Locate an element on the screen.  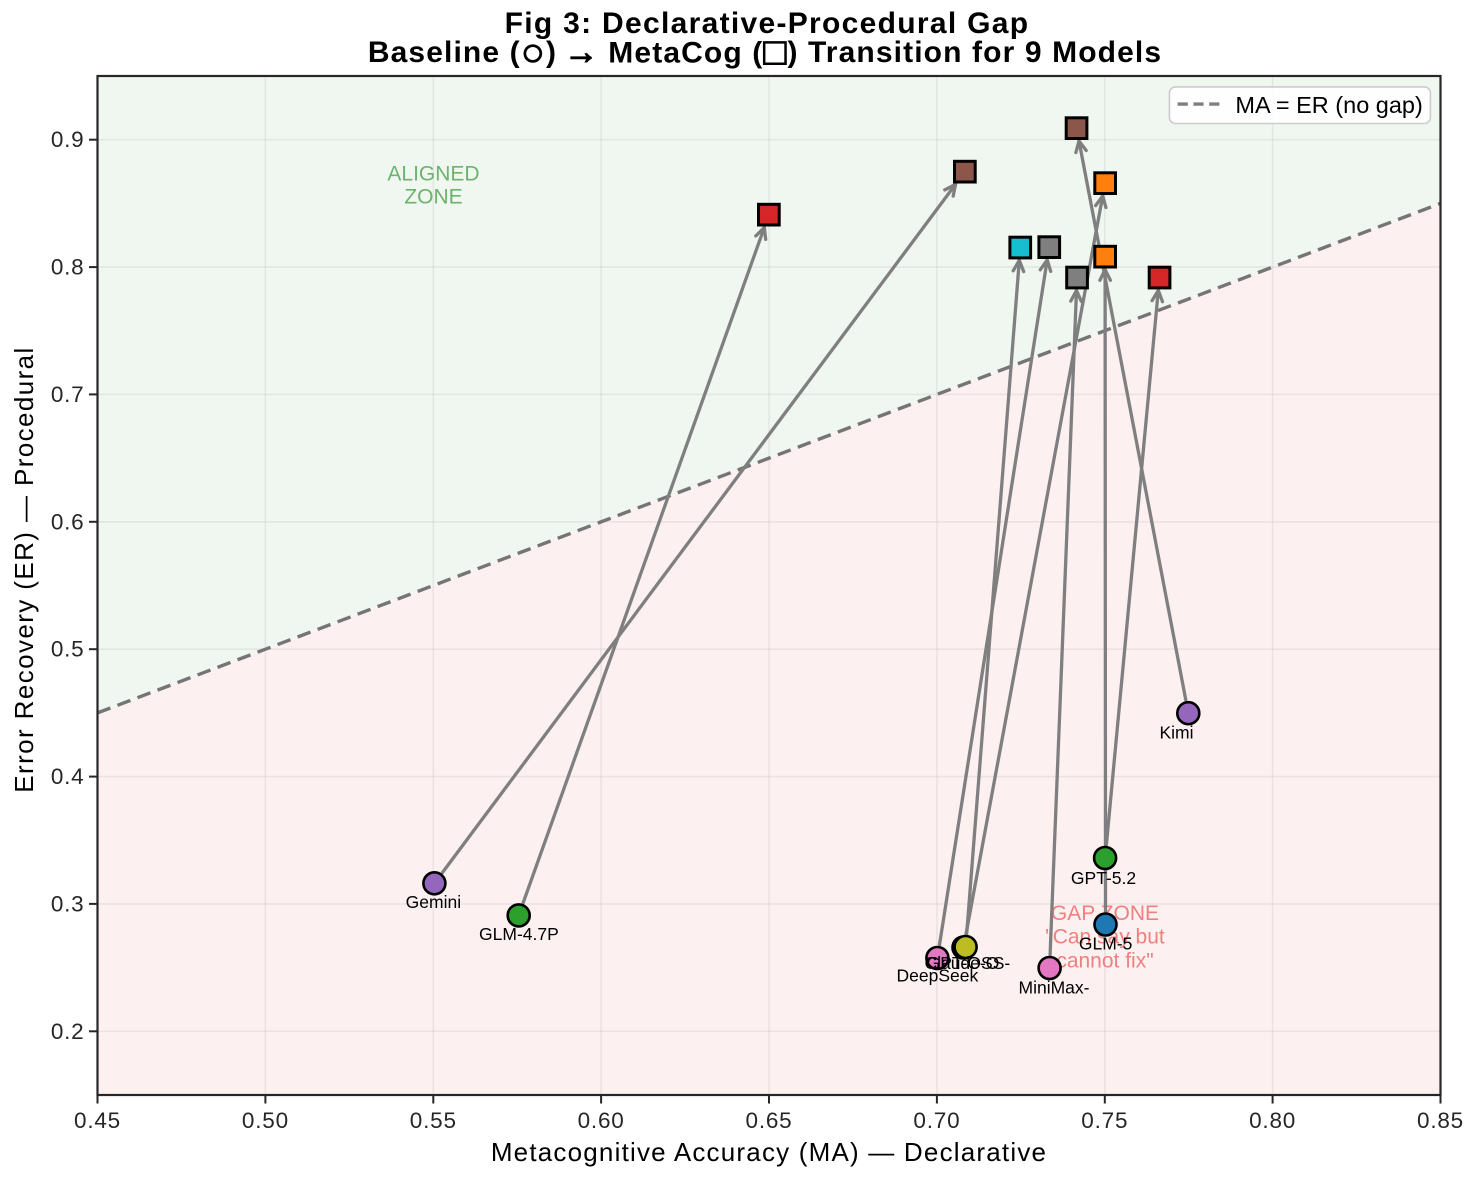
svg-text: 0.70 is located at coordinates (936, 1120).